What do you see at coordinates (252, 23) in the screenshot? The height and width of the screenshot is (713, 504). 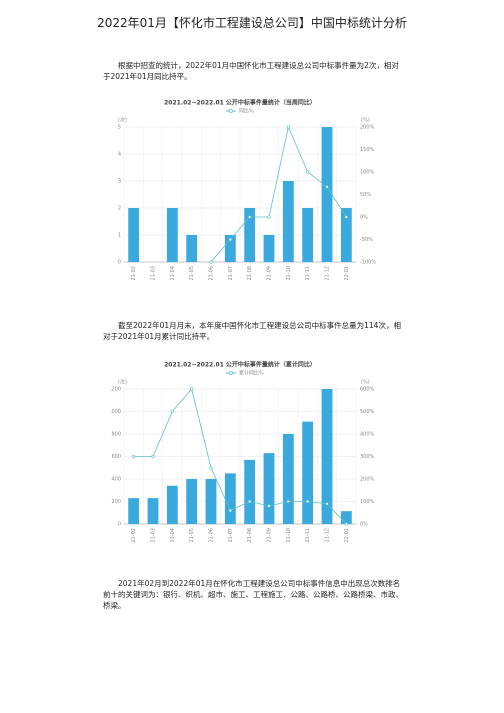 I see `title: 2022年01月【怀化市工程建设总公司】中国中标统计分析` at bounding box center [252, 23].